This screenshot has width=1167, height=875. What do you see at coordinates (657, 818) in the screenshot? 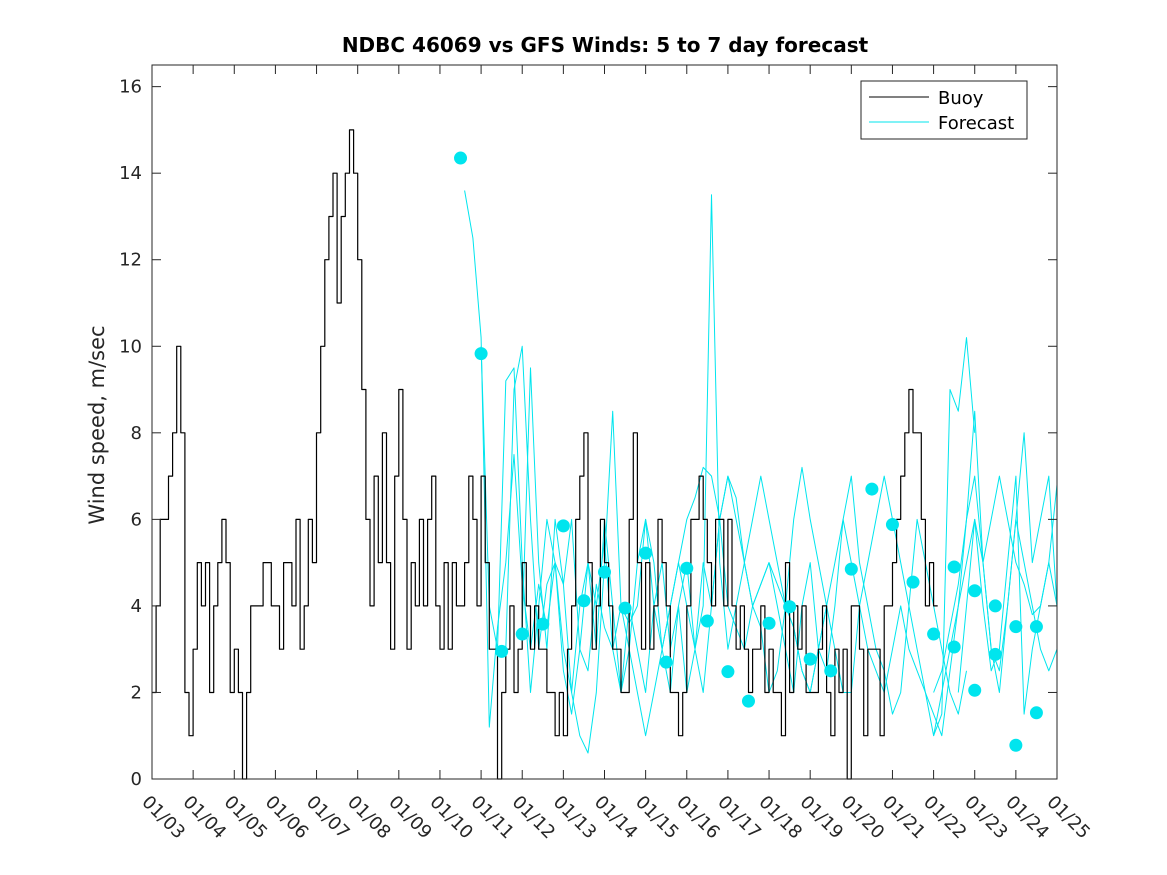
I see `x-tick-label: 01/15` at bounding box center [657, 818].